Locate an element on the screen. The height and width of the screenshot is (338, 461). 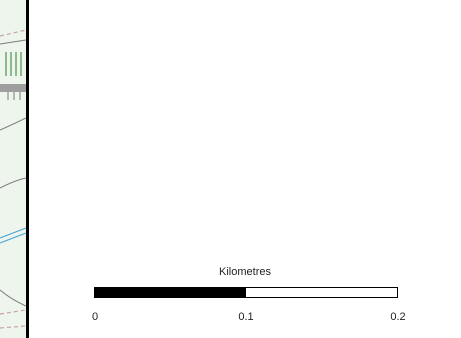
map-features is located at coordinates (13, 179).